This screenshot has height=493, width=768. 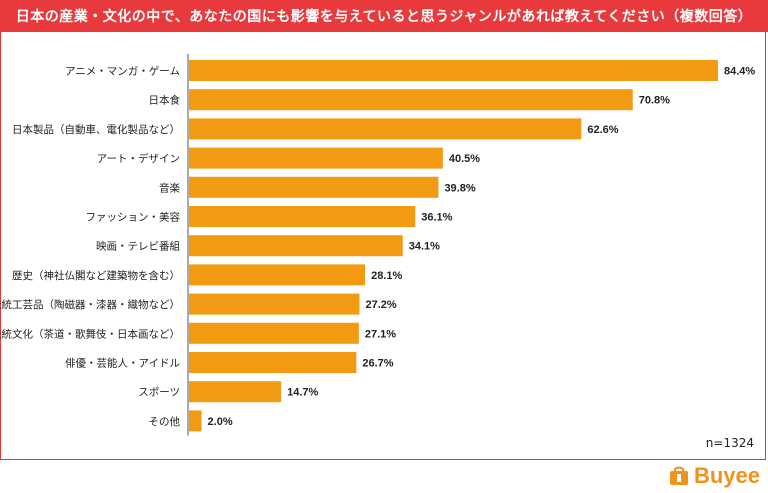 What do you see at coordinates (654, 101) in the screenshot?
I see `data-label: 70.8%` at bounding box center [654, 101].